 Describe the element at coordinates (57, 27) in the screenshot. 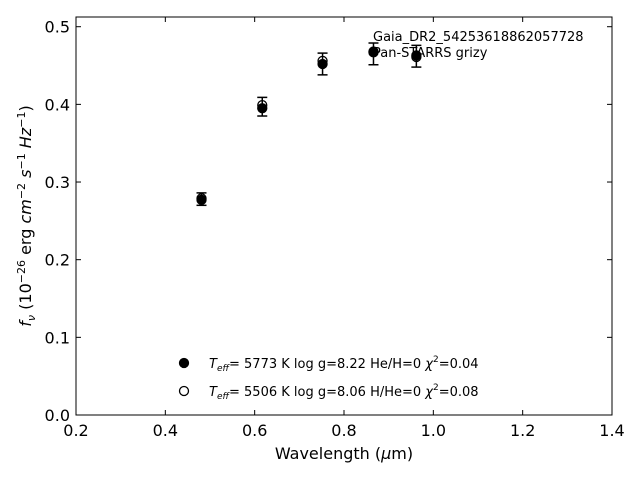

I see `y-tick-label: 0.5` at that location.